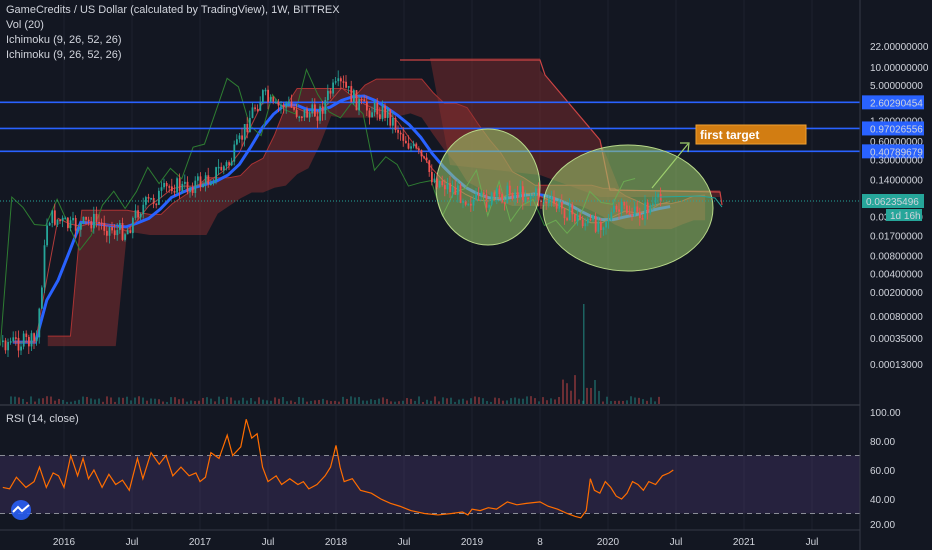 Image resolution: width=932 pixels, height=550 pixels. I want to click on ellipse-annotations, so click(574, 200).